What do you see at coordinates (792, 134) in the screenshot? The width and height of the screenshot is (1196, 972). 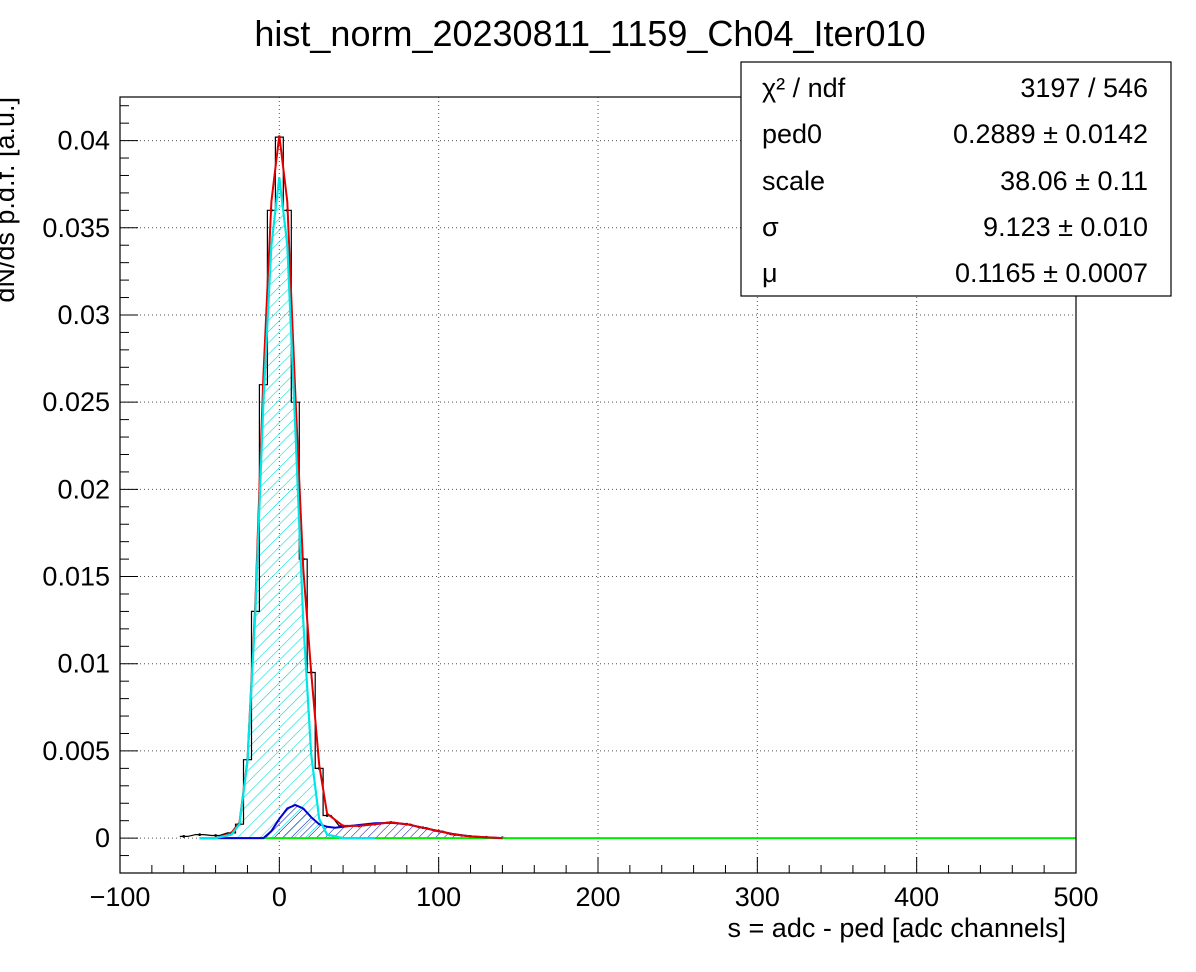 I see `stats-row-label: ped0` at bounding box center [792, 134].